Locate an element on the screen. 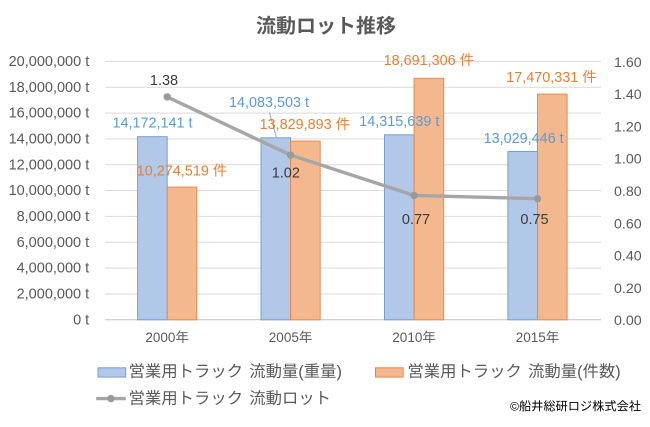 The width and height of the screenshot is (650, 427). svg-text: 2000 is located at coordinates (160, 337).